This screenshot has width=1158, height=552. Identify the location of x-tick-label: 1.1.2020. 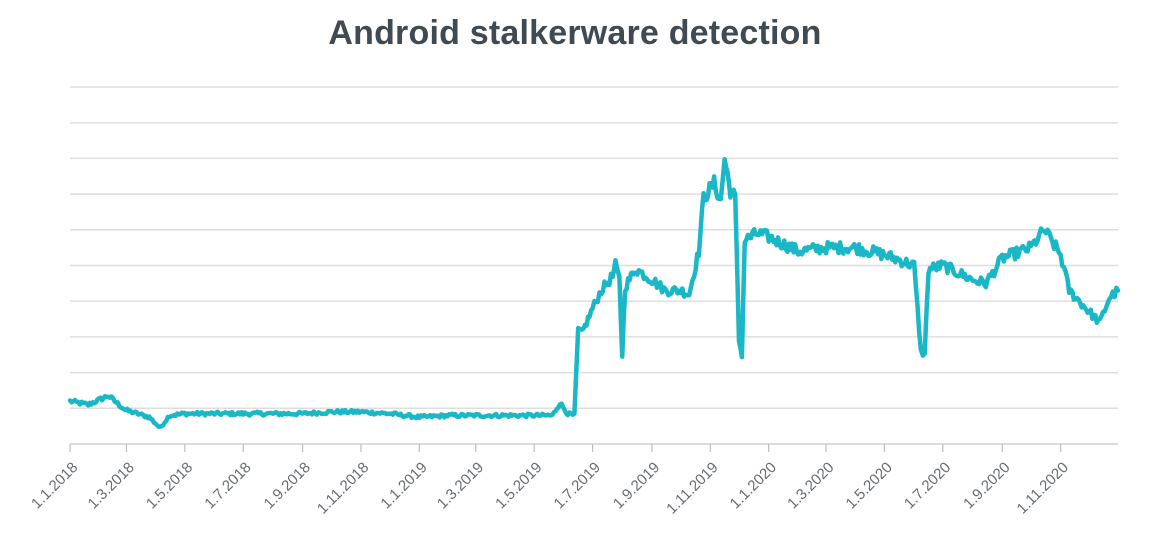
(753, 485).